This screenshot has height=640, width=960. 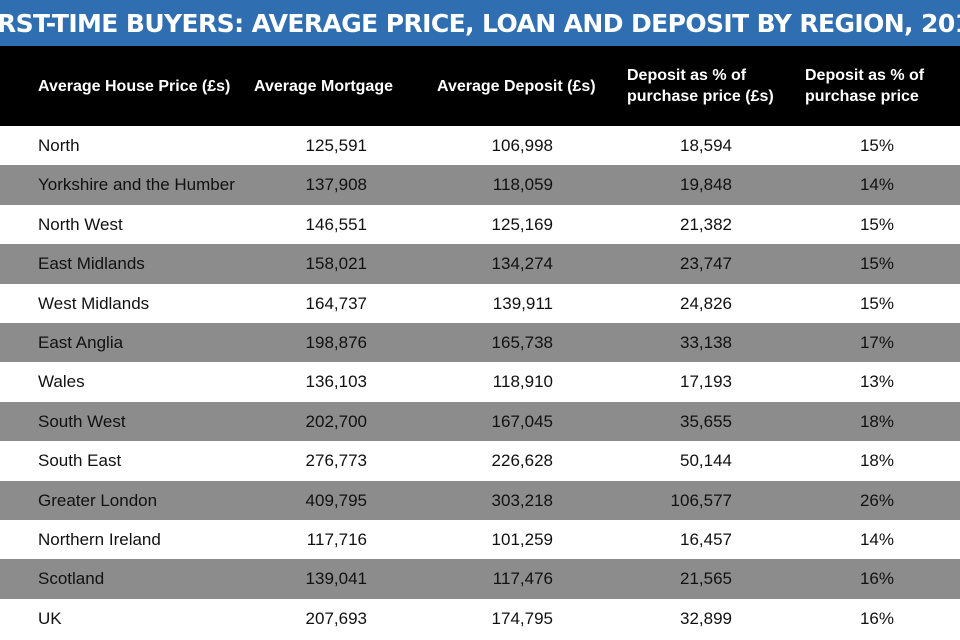 What do you see at coordinates (61, 382) in the screenshot?
I see `region-cell: Wales` at bounding box center [61, 382].